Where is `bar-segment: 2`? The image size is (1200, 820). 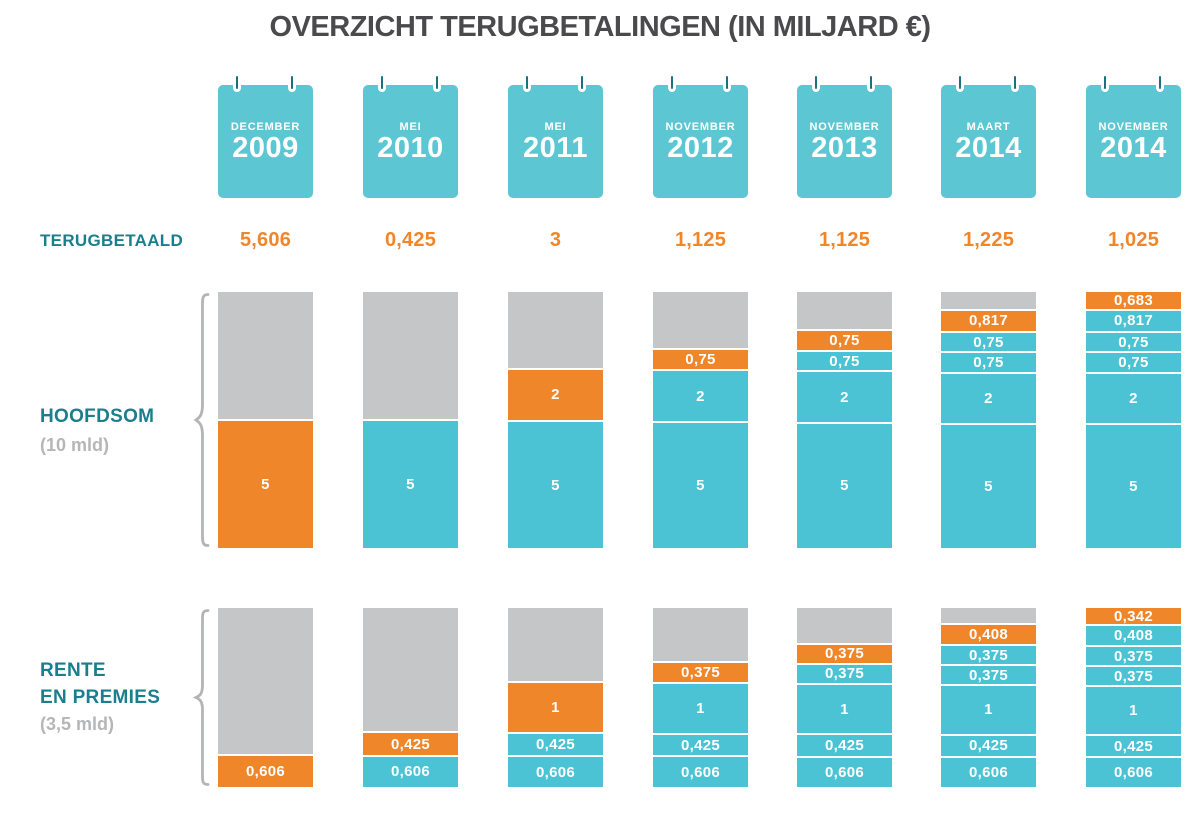 bar-segment: 2 is located at coordinates (700, 396).